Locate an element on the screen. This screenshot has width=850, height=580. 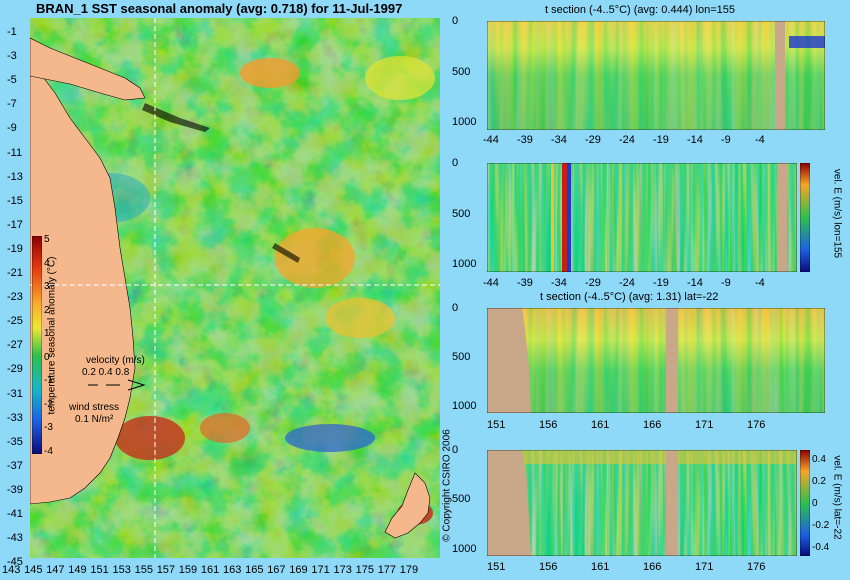
map-y-tick: -23 is located at coordinates (15, 297).